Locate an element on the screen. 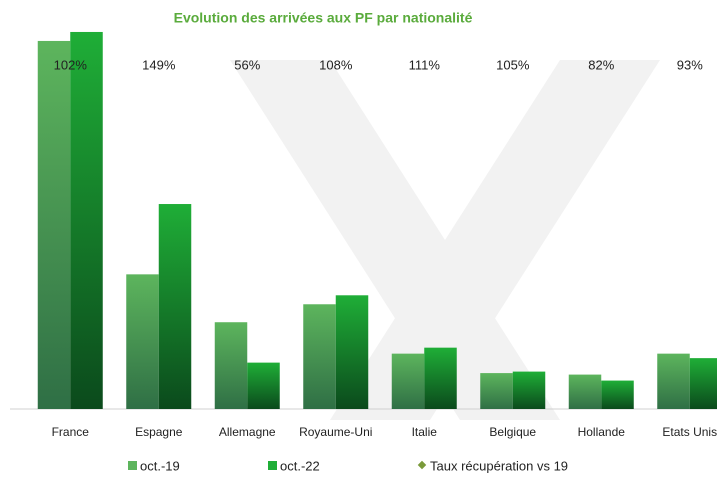  x-tick-label: Etats Unis is located at coordinates (689, 432).